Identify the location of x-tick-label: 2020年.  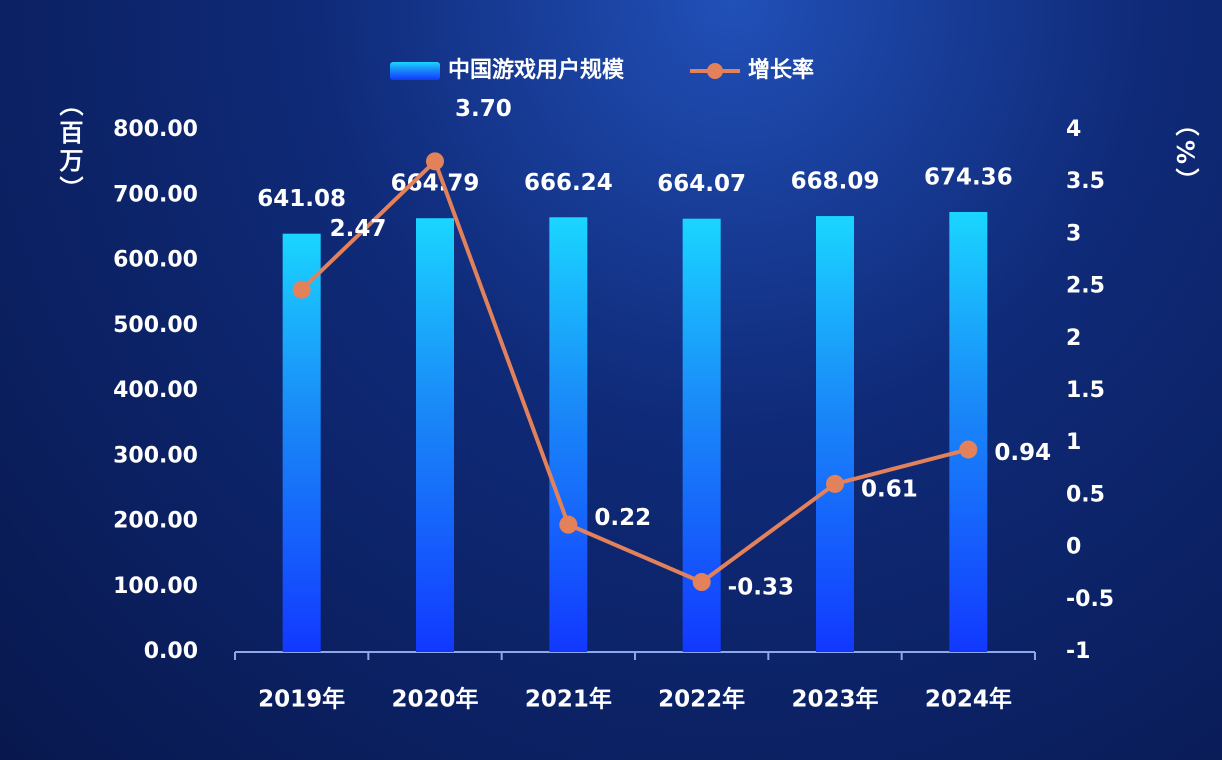
(434, 699).